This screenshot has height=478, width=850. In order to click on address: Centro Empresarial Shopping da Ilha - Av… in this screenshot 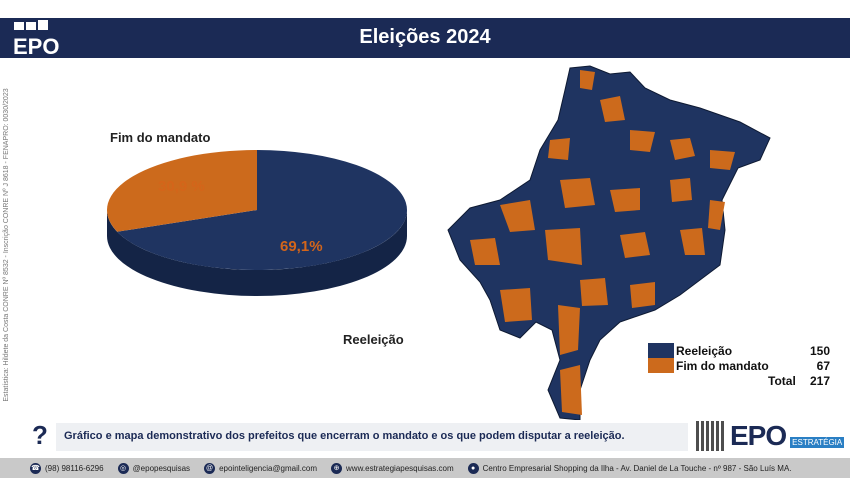, I will do `click(637, 468)`.